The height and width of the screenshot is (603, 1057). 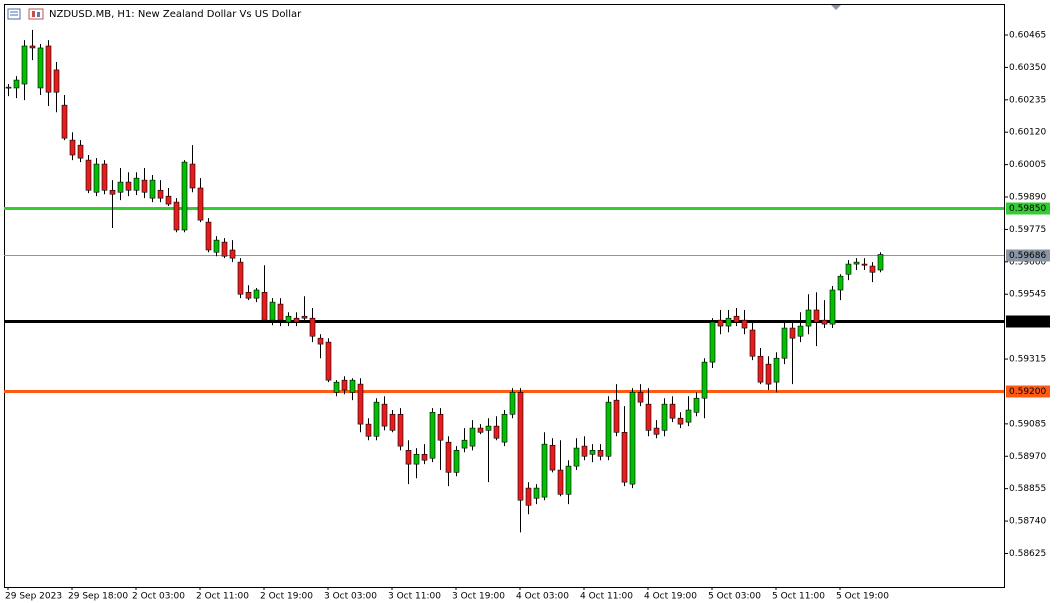 I want to click on x-tick-label: 4 Oct 19:00, so click(x=670, y=597).